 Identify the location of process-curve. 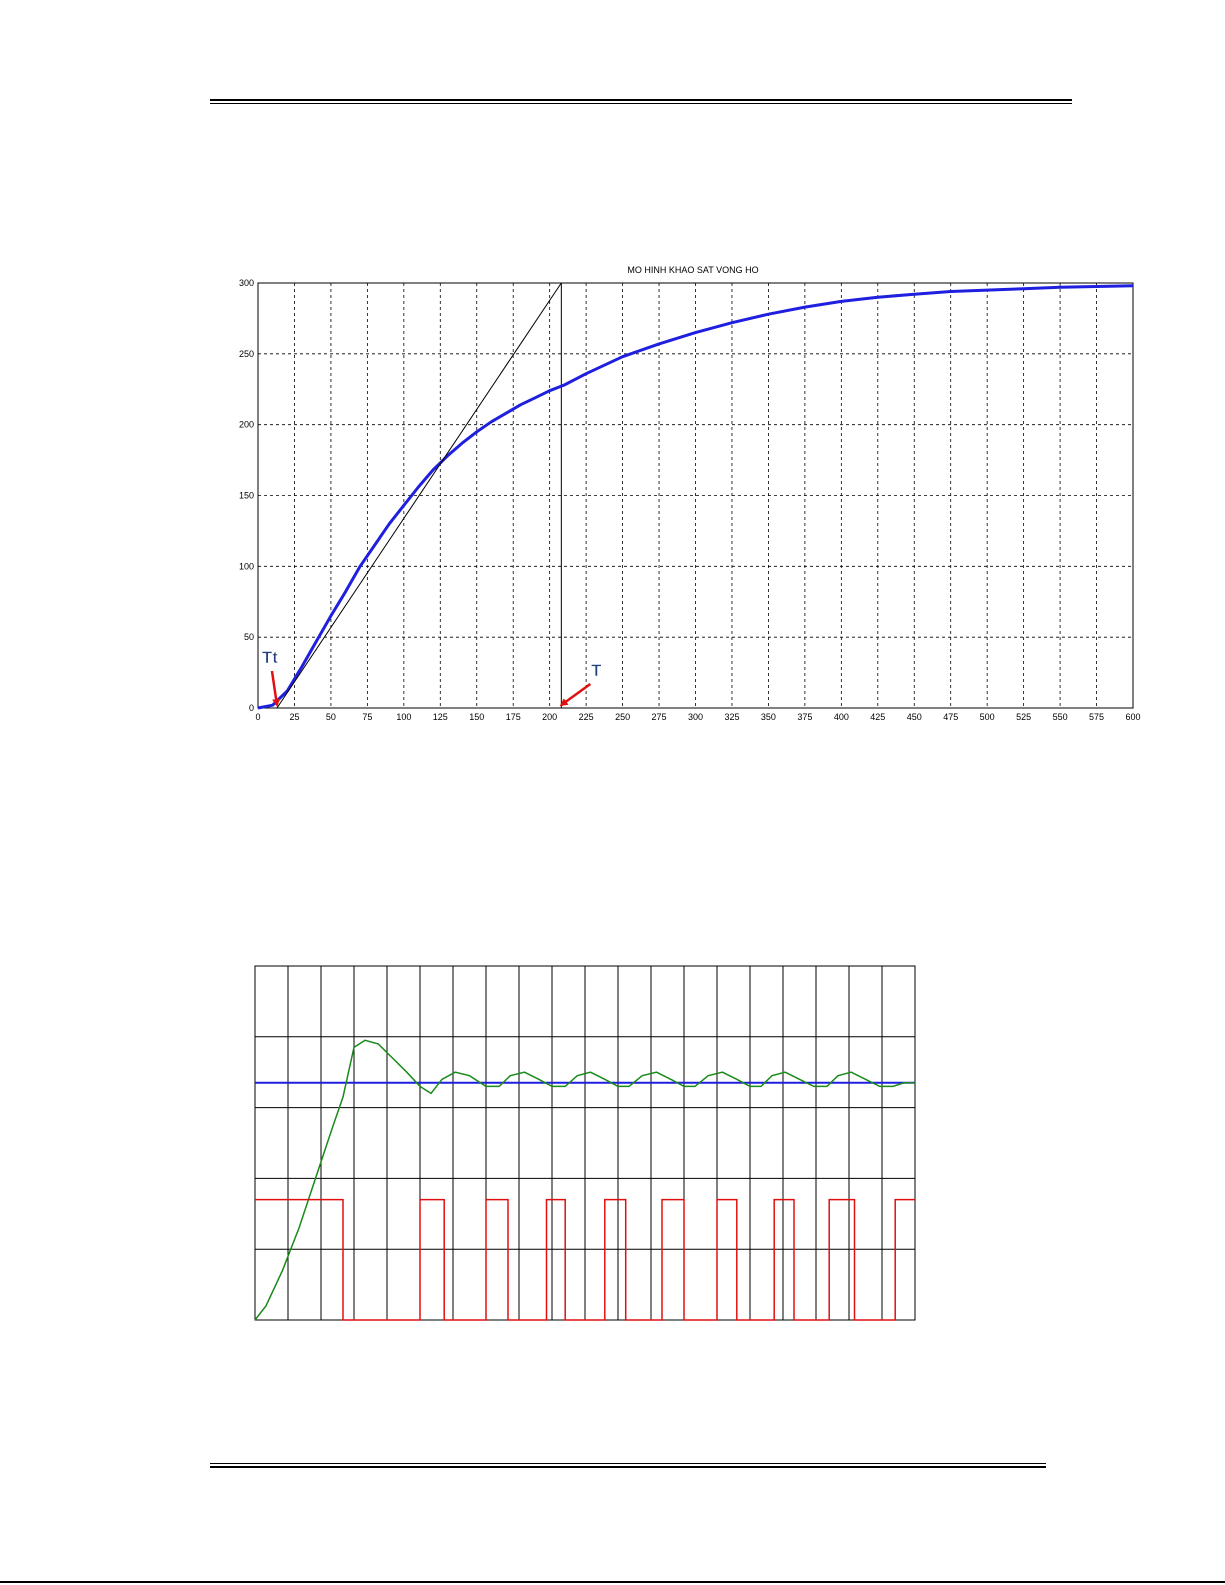
(584, 1180).